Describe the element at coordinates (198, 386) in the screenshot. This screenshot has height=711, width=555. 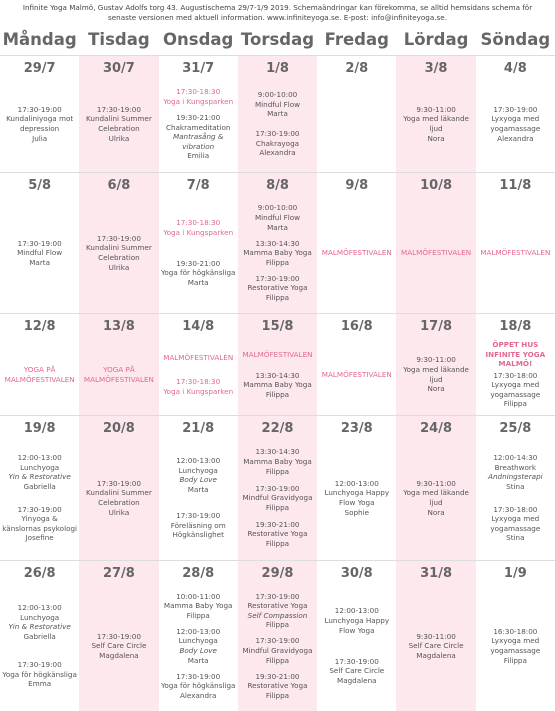
I see `event: 17:30-18:30 Yoga i Kungsparken` at that location.